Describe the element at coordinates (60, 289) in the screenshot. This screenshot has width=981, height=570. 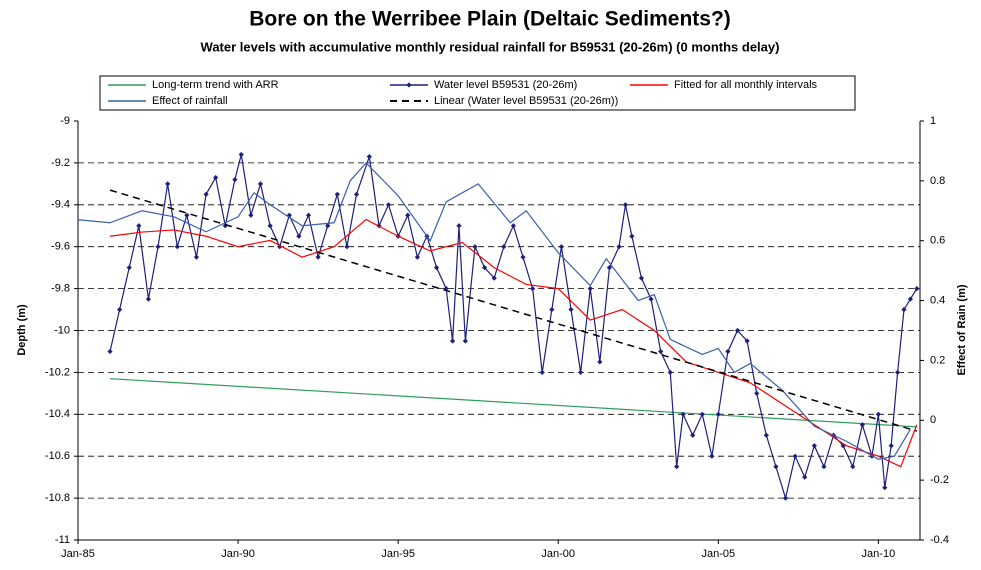
I see `y-tick-label: -9.8` at that location.